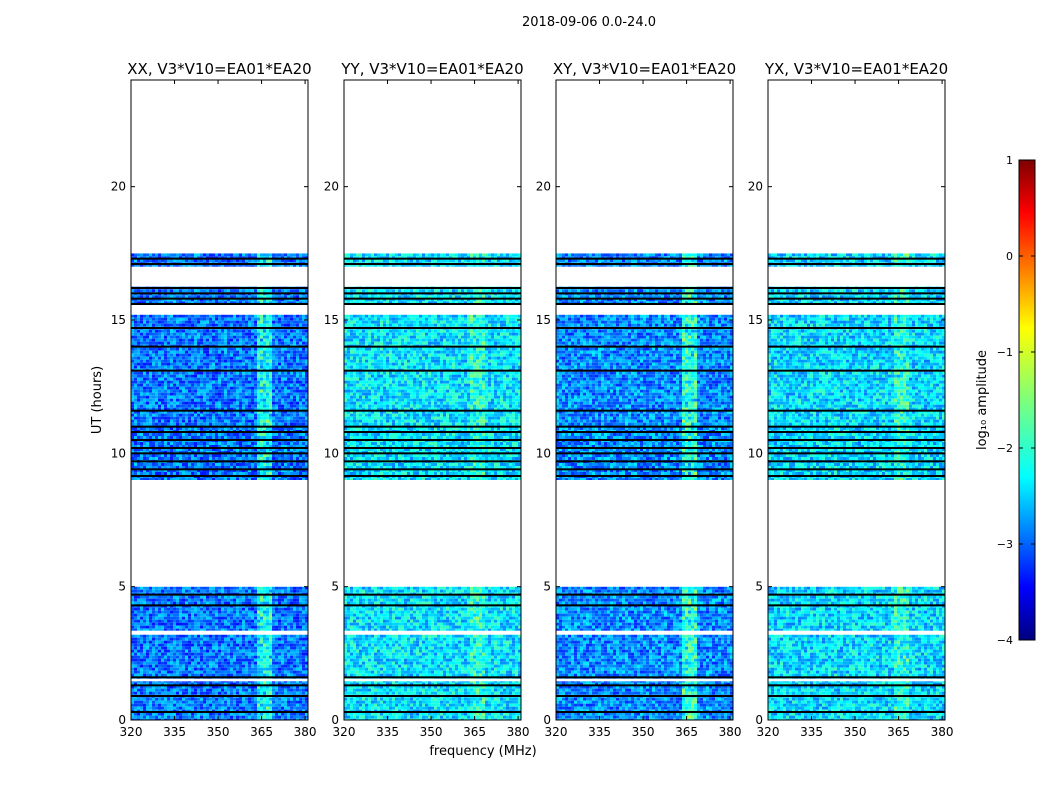  I want to click on panel-title: XX, V3*V10=EA01*EA20, so click(219, 69).